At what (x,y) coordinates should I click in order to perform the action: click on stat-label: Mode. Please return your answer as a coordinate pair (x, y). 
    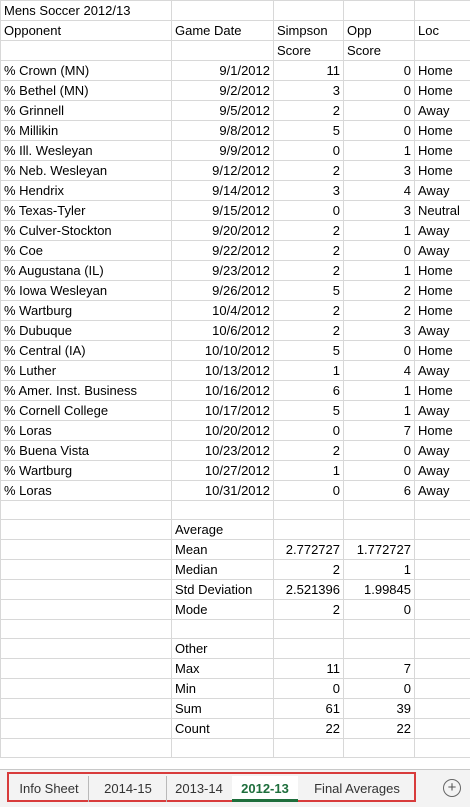
    Looking at the image, I should click on (223, 610).